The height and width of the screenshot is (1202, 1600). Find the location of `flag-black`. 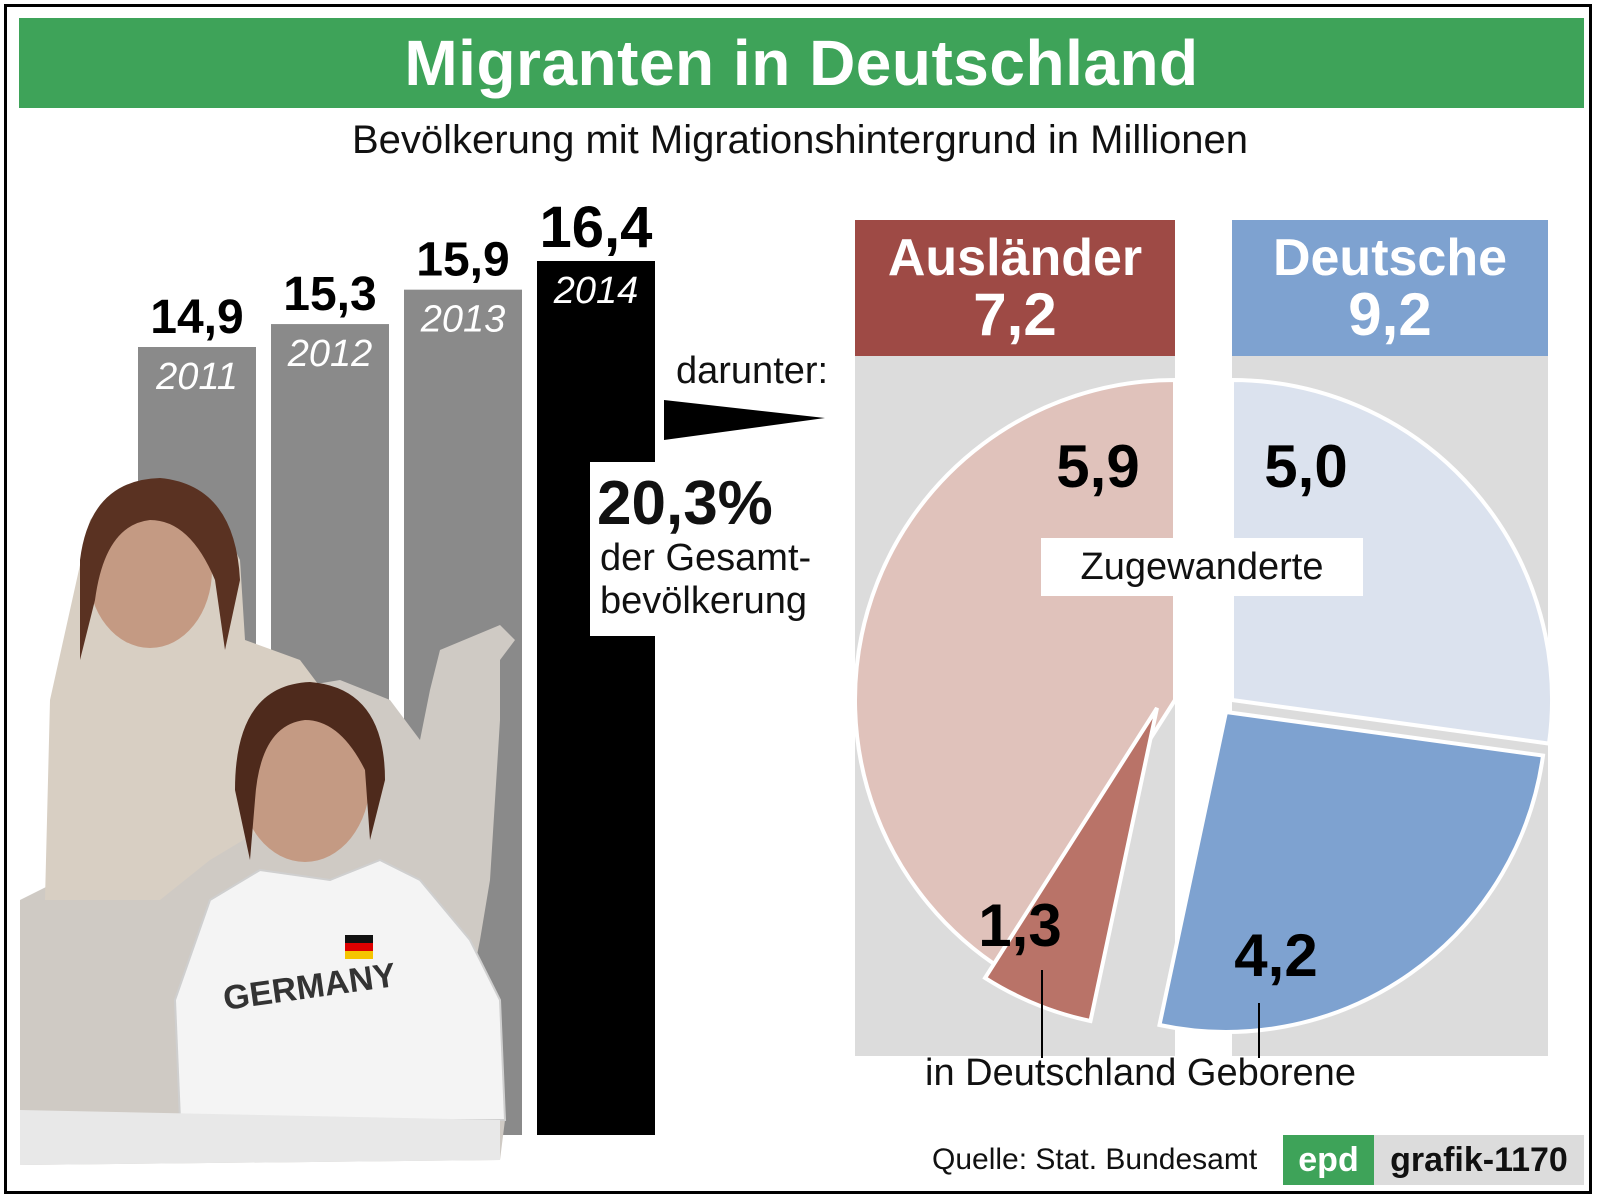

flag-black is located at coordinates (359, 939).